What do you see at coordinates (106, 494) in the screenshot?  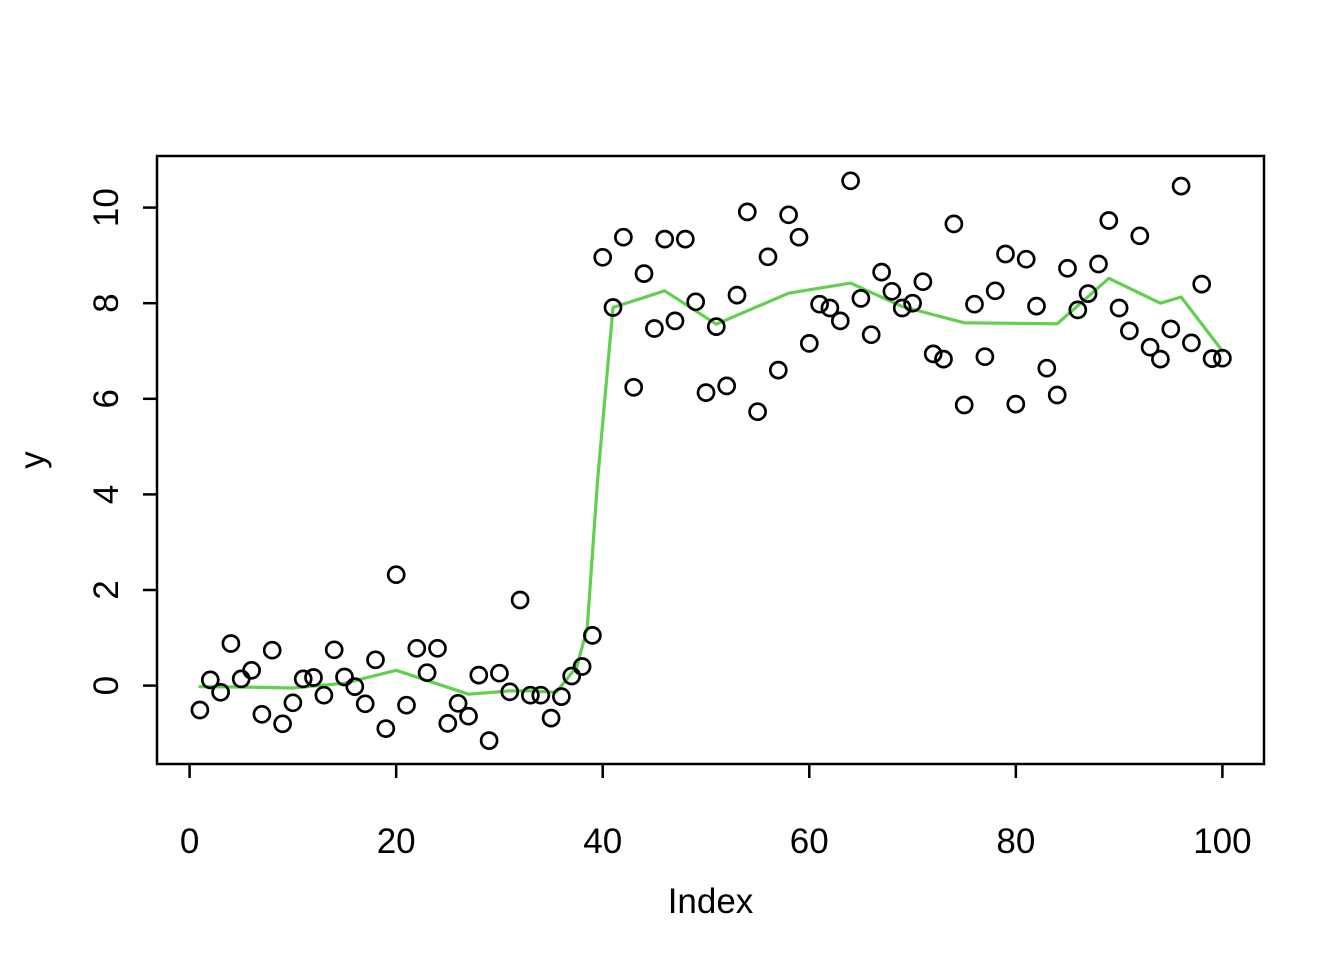 I see `y-axis-tick-label: 4` at bounding box center [106, 494].